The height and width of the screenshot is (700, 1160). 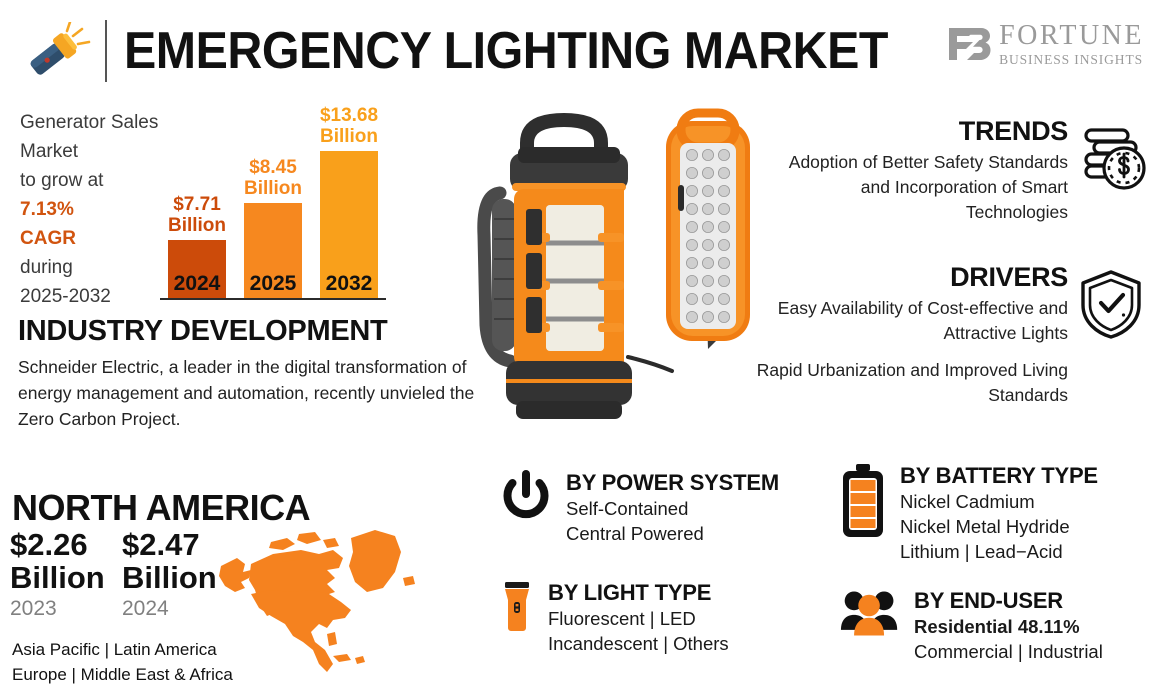 I want to click on na-year-2023: 2023, so click(x=33, y=608).